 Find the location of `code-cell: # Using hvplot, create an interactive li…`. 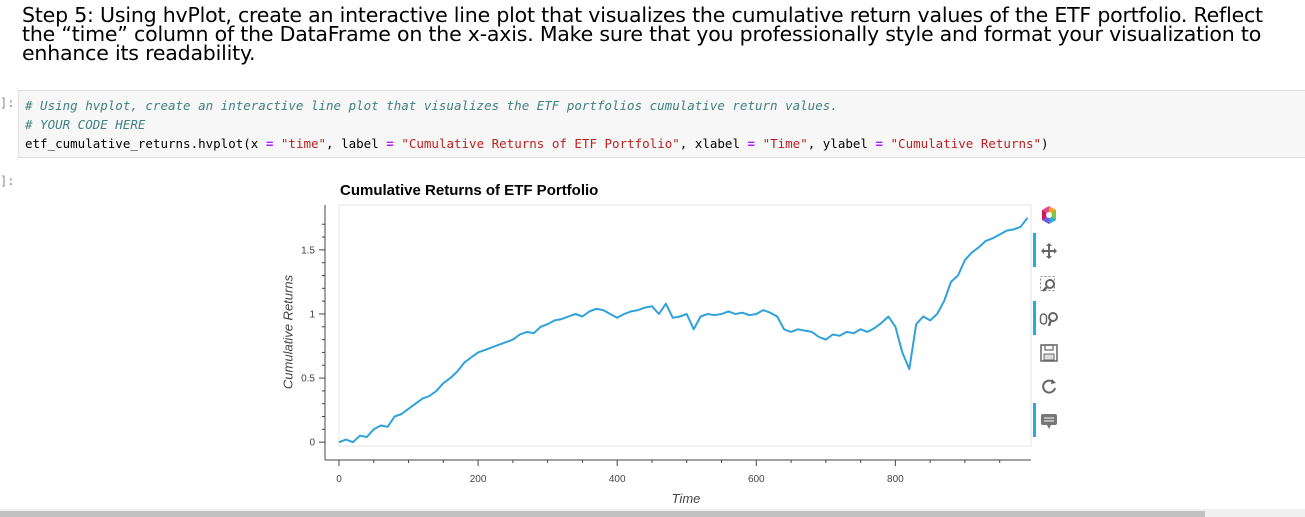

code-cell: # Using hvplot, create an interactive li… is located at coordinates (661, 124).